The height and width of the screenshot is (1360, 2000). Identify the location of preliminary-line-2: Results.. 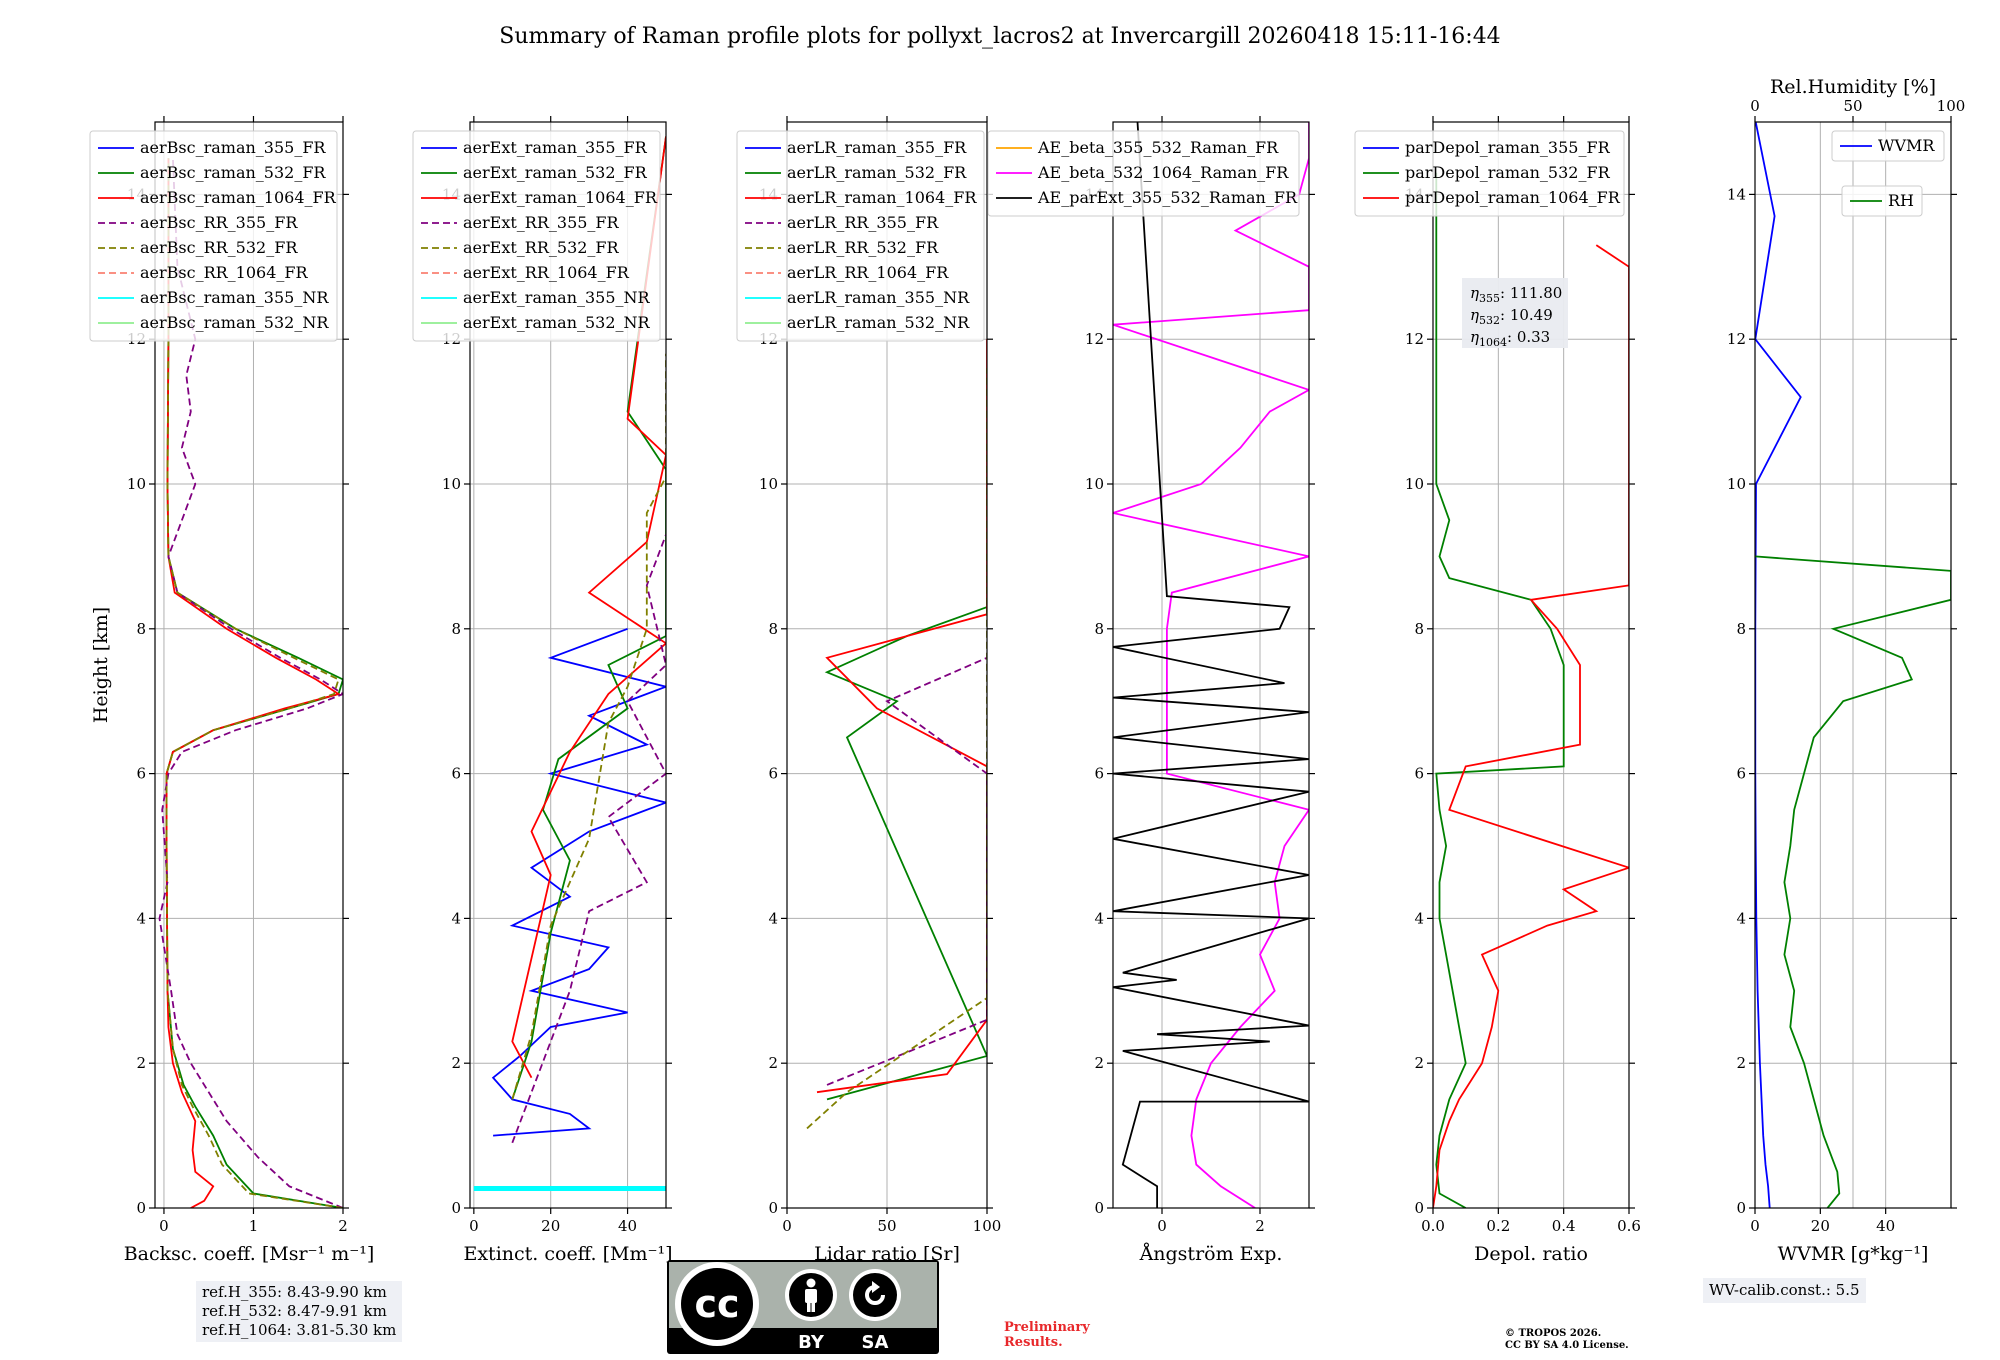
(1033, 1342).